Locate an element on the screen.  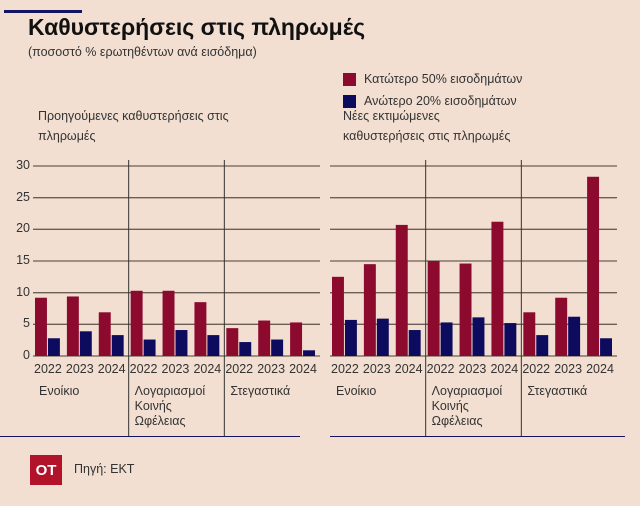
source-note: Πηγή: ΕΚΤ is located at coordinates (104, 469).